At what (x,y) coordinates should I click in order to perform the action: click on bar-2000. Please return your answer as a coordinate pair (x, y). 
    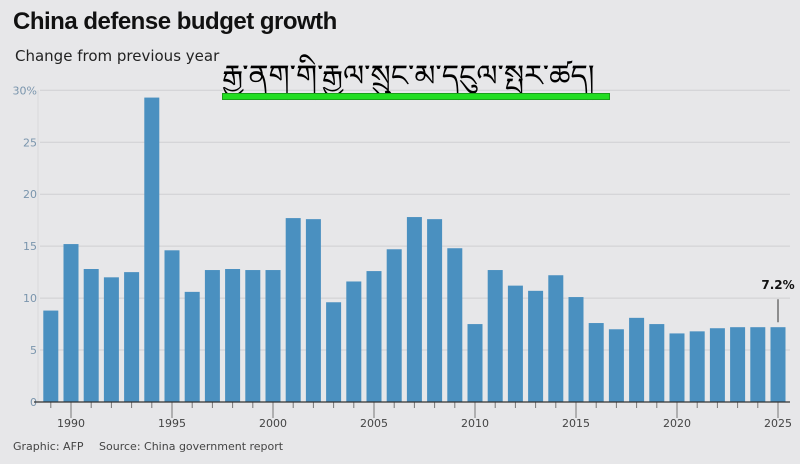
    Looking at the image, I should click on (273, 336).